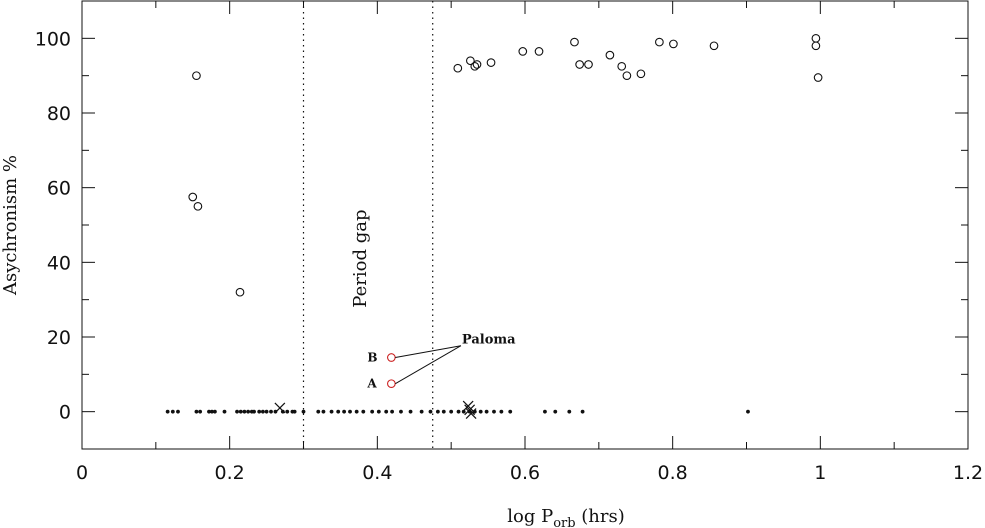 The image size is (985, 528). What do you see at coordinates (489, 340) in the screenshot?
I see `annotation-label: Paloma` at bounding box center [489, 340].